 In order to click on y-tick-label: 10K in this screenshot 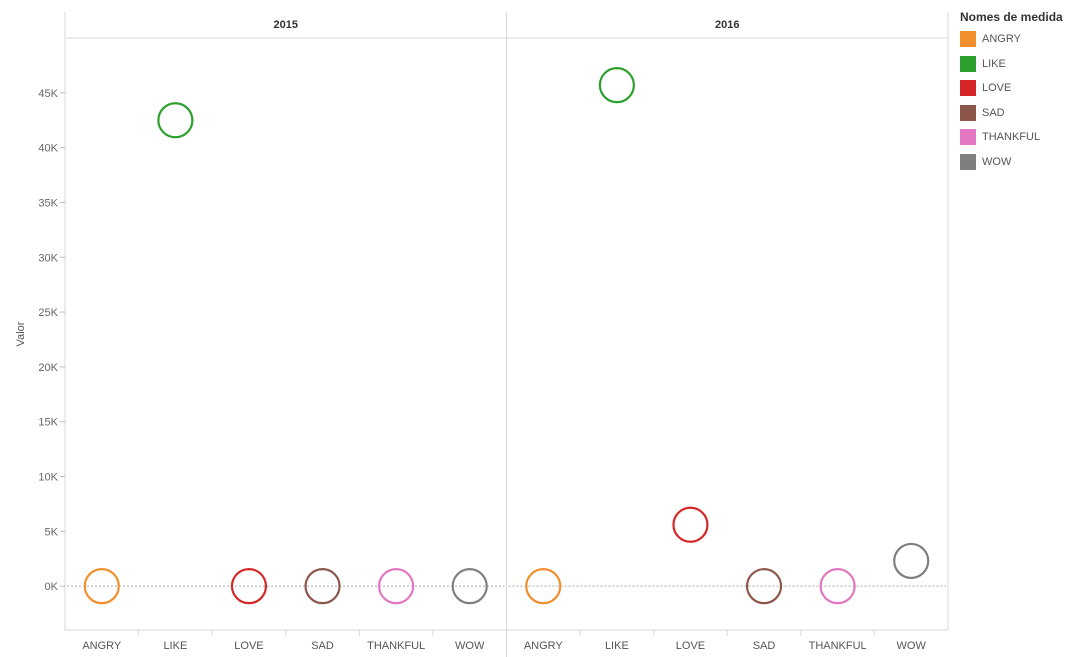, I will do `click(48, 478)`.